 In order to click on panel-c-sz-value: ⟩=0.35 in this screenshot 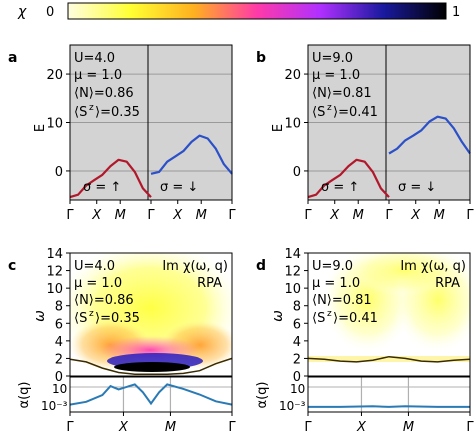, I will do `click(117, 318)`.